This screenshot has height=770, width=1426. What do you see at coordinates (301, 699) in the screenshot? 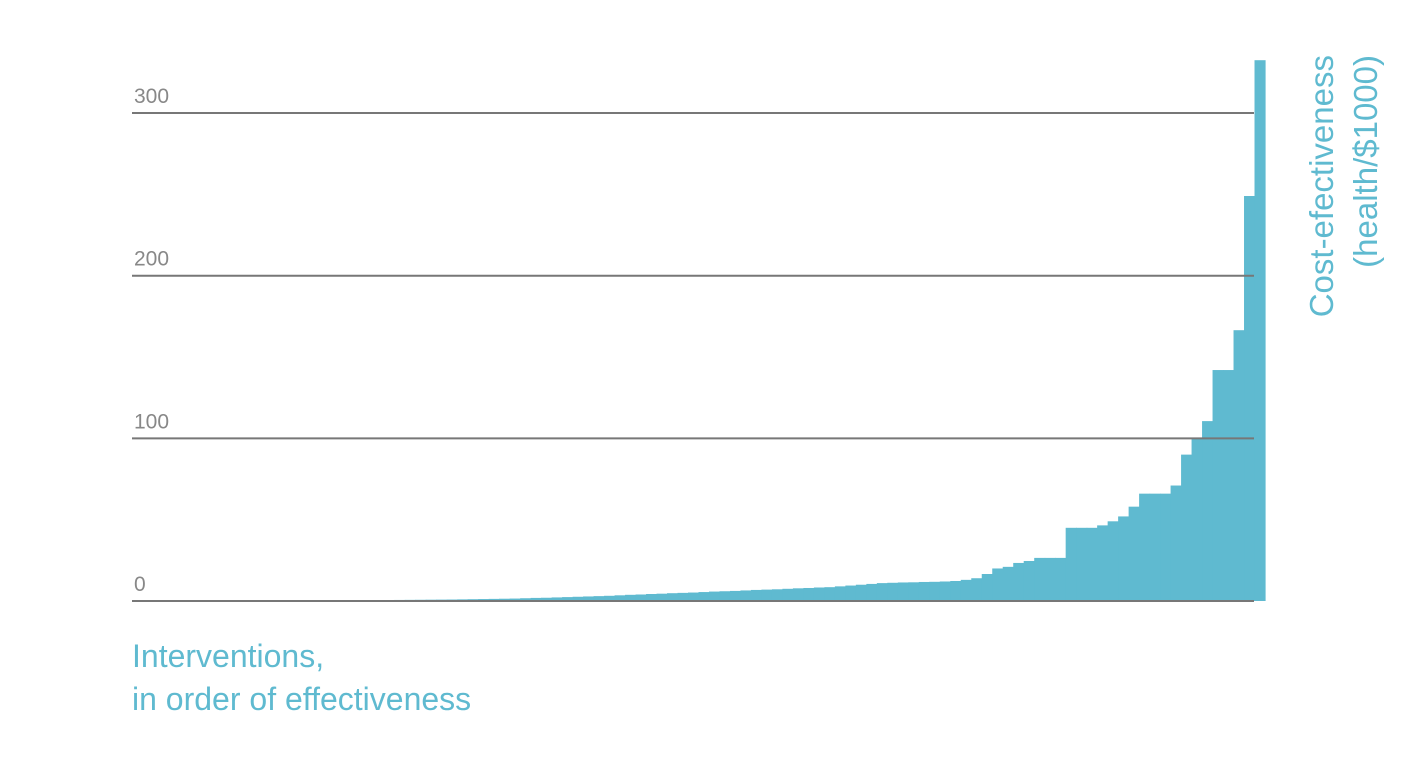
I see `x-axis-title: in order of effectiveness` at bounding box center [301, 699].